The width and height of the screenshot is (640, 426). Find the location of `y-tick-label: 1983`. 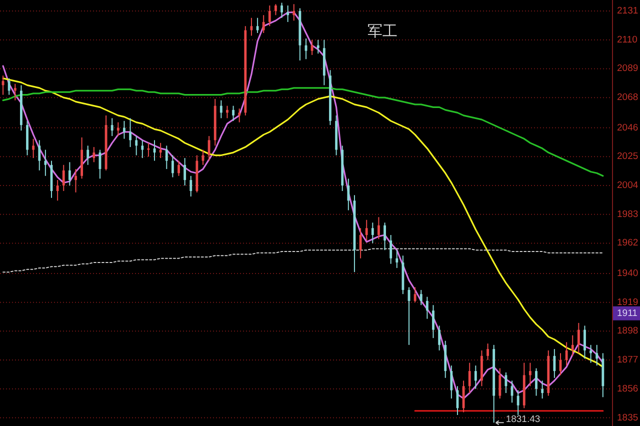

y-tick-label: 1983 is located at coordinates (627, 214).